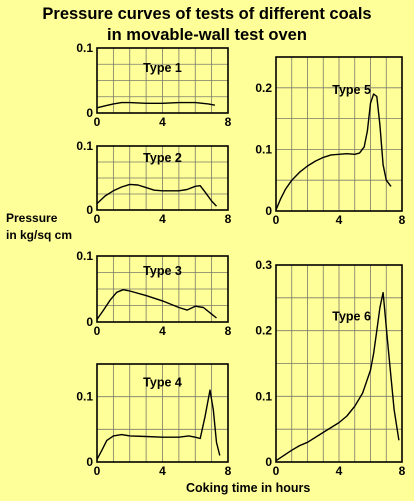  Describe the element at coordinates (162, 68) in the screenshot. I see `panel-title: Type 1` at that location.